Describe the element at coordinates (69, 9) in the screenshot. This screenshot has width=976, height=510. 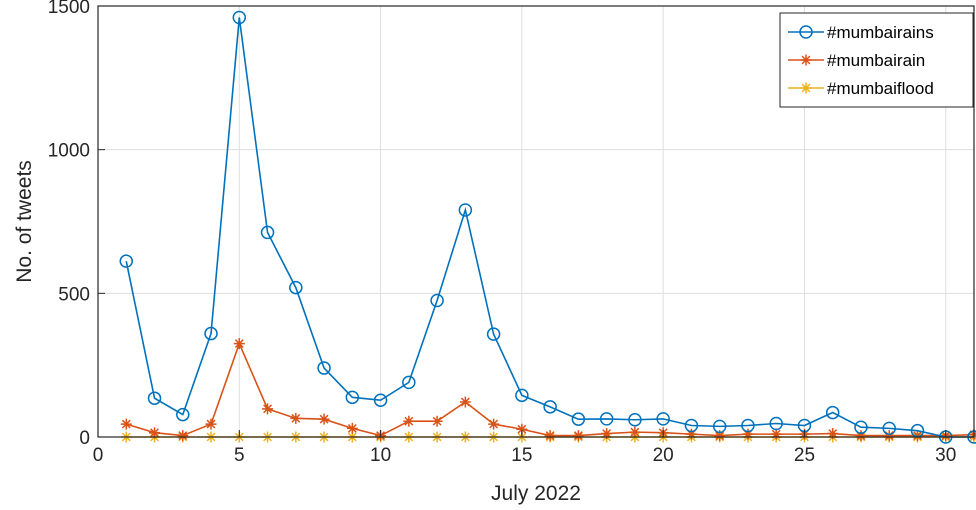
I see `y-tick-label: 1500` at that location.